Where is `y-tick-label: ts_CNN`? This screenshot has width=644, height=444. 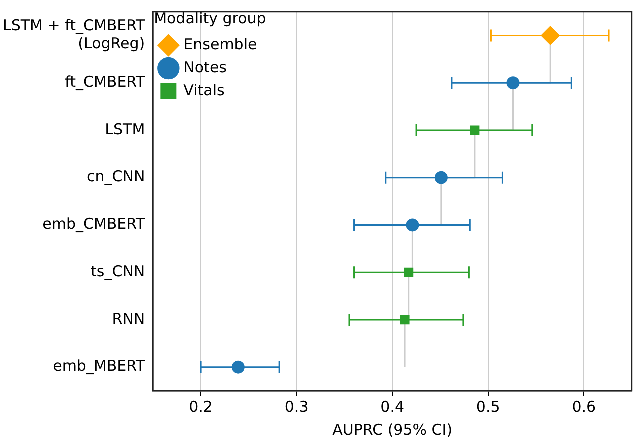
y-tick-label: ts_CNN is located at coordinates (118, 271).